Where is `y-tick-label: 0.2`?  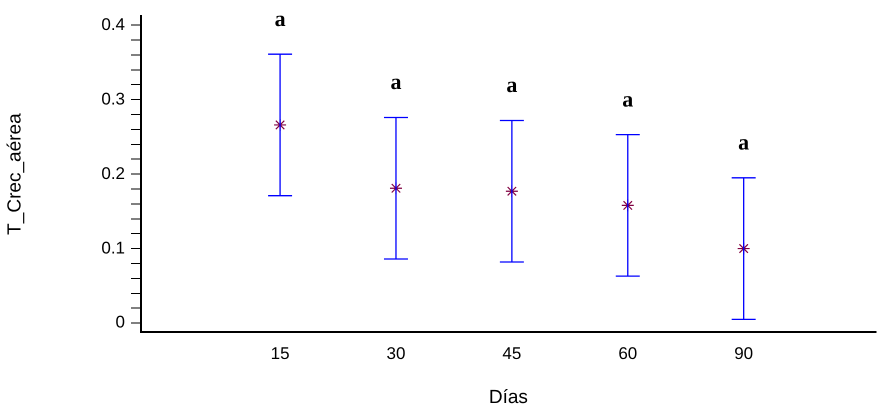
y-tick-label: 0.2 is located at coordinates (113, 173).